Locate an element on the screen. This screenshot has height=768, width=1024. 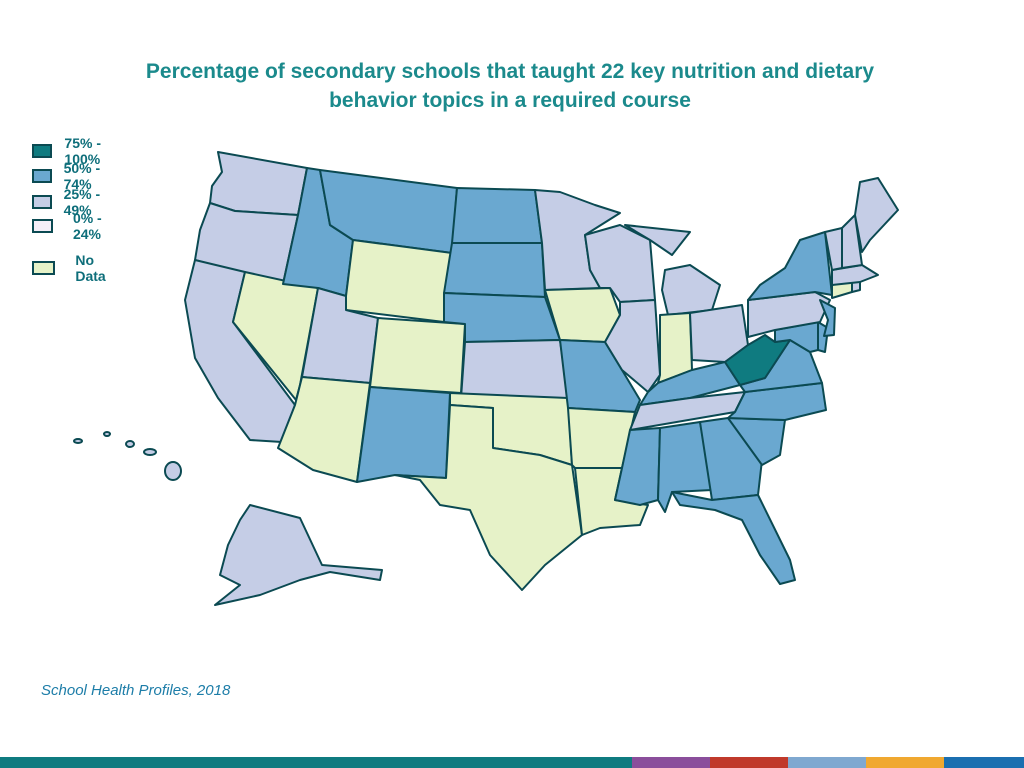
legend-label: 0% - 24% is located at coordinates (87, 226).